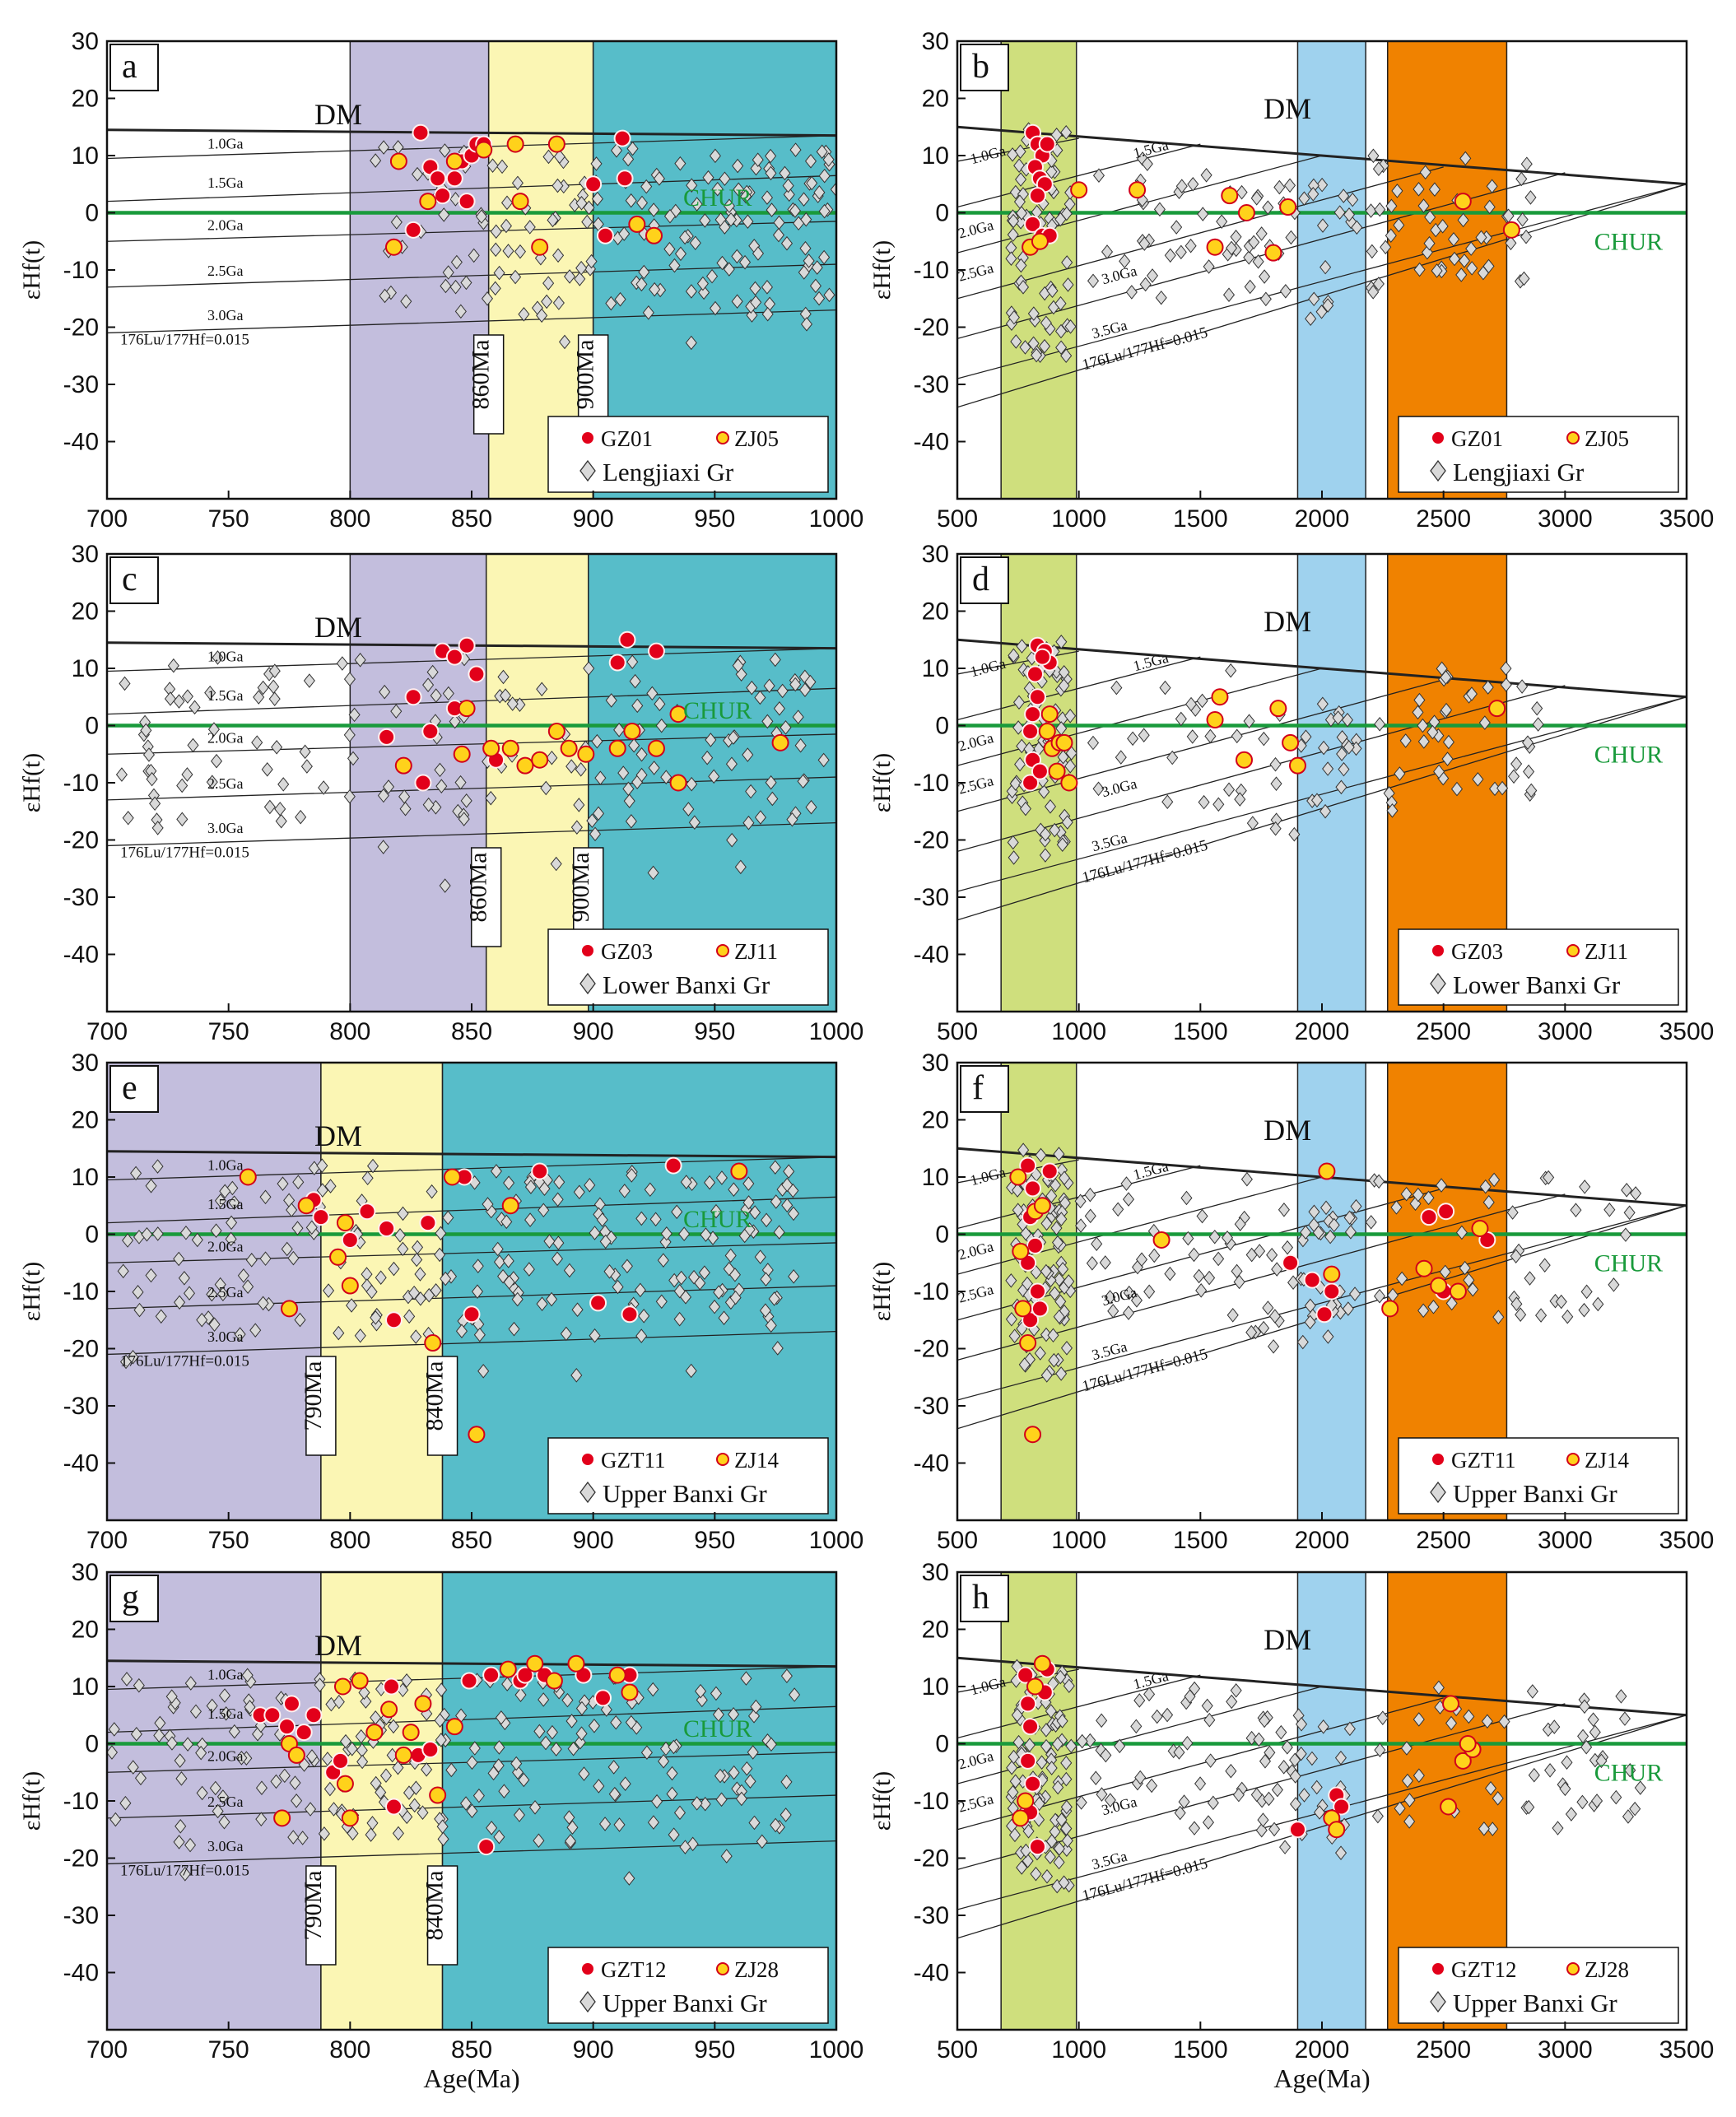 Image resolution: width=1736 pixels, height=2117 pixels. Describe the element at coordinates (225, 696) in the screenshot. I see `ga-label: 1.5Ga` at that location.